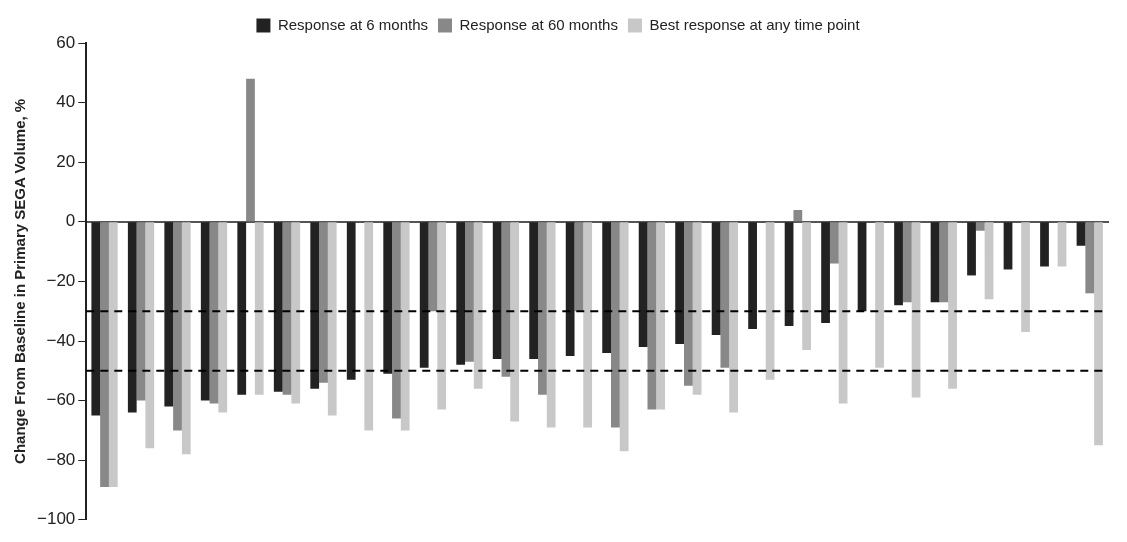 The height and width of the screenshot is (542, 1127). Describe the element at coordinates (66, 42) in the screenshot. I see `y-tick-label: 60` at that location.